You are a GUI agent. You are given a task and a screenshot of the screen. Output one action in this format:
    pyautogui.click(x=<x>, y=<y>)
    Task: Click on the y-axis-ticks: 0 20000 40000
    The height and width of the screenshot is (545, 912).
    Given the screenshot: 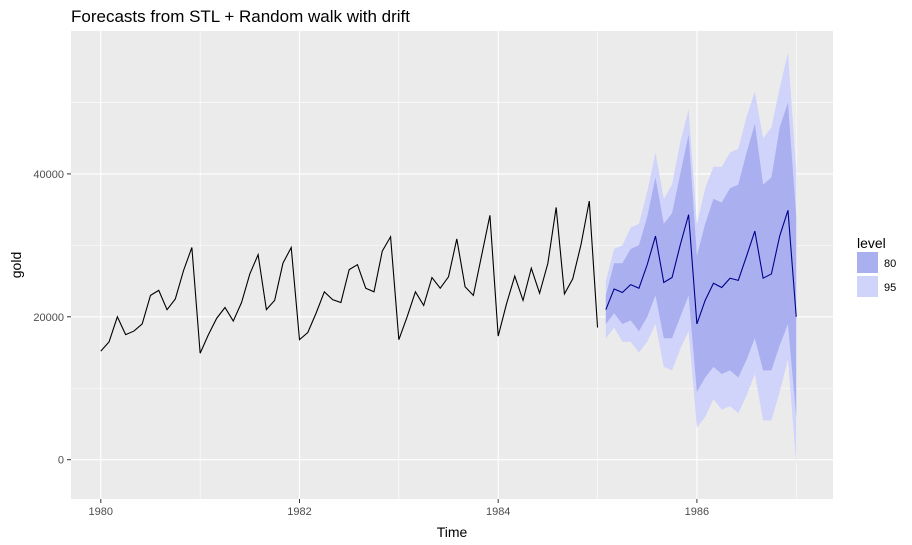 What is the action you would take?
    pyautogui.click(x=52, y=318)
    